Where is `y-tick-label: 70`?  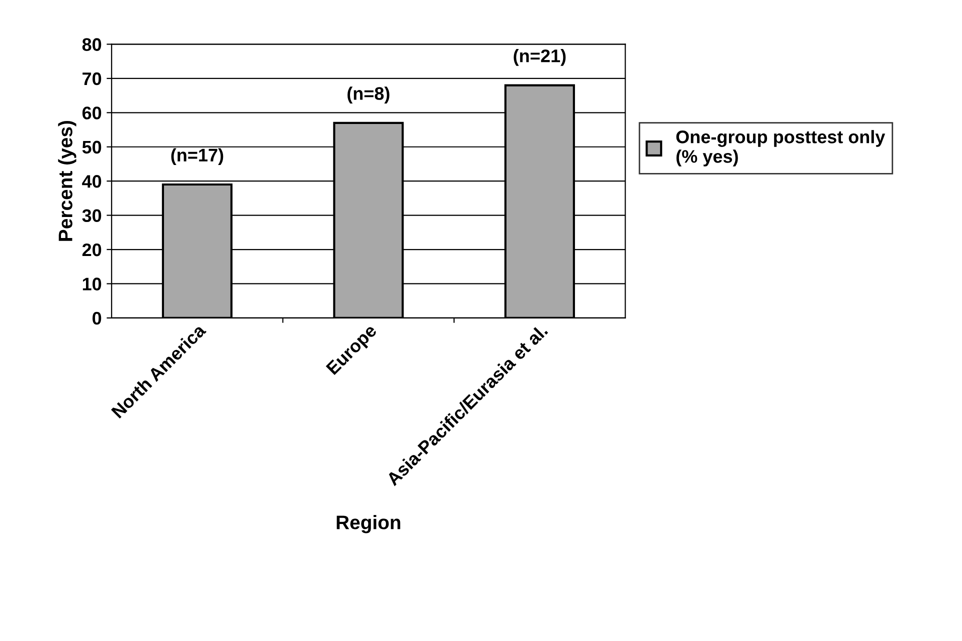 y-tick-label: 70 is located at coordinates (92, 79).